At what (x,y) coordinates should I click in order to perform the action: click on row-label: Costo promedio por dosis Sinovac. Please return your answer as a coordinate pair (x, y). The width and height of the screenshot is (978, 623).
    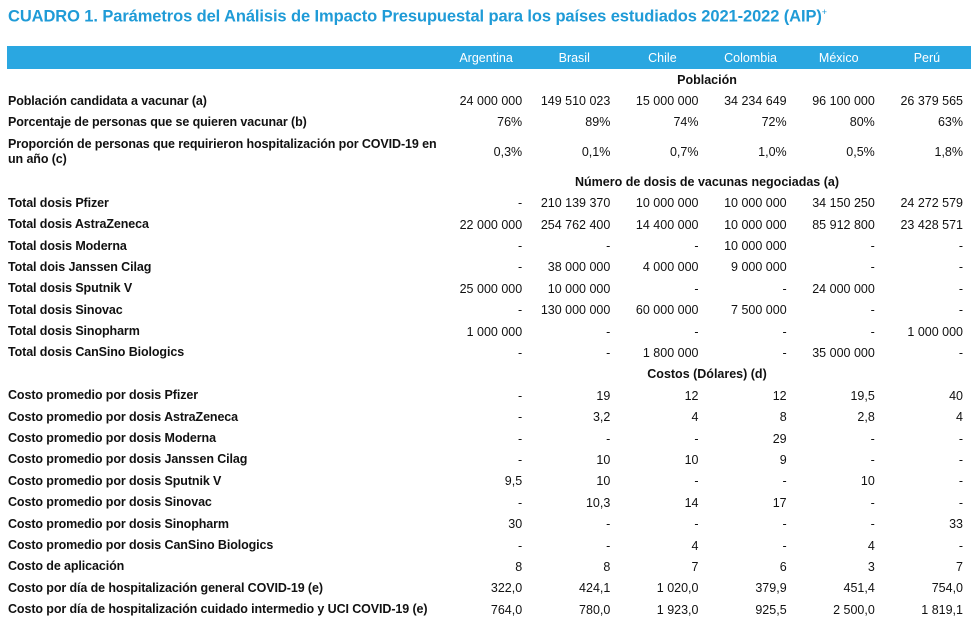
    Looking at the image, I should click on (110, 502).